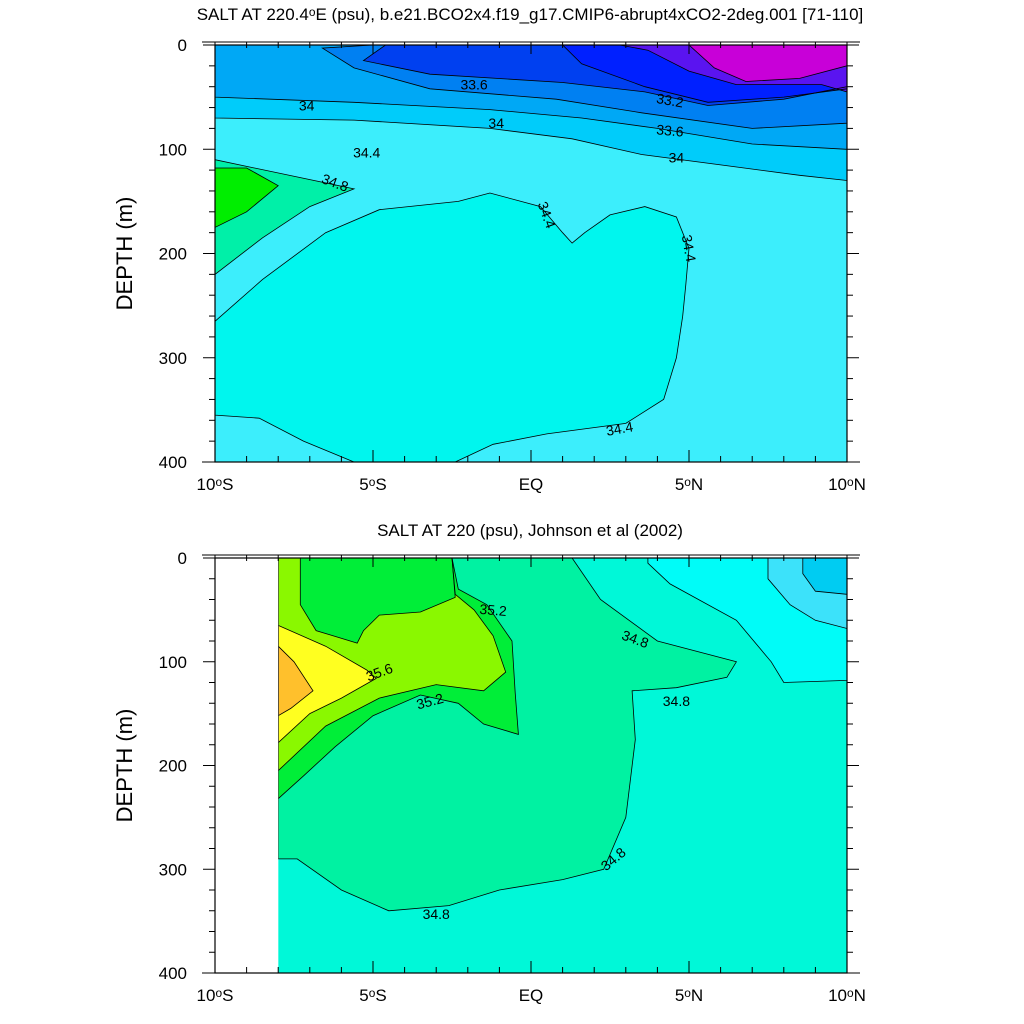 Image resolution: width=1024 pixels, height=1024 pixels. What do you see at coordinates (247, 765) in the screenshot?
I see `missing-data-area` at bounding box center [247, 765].